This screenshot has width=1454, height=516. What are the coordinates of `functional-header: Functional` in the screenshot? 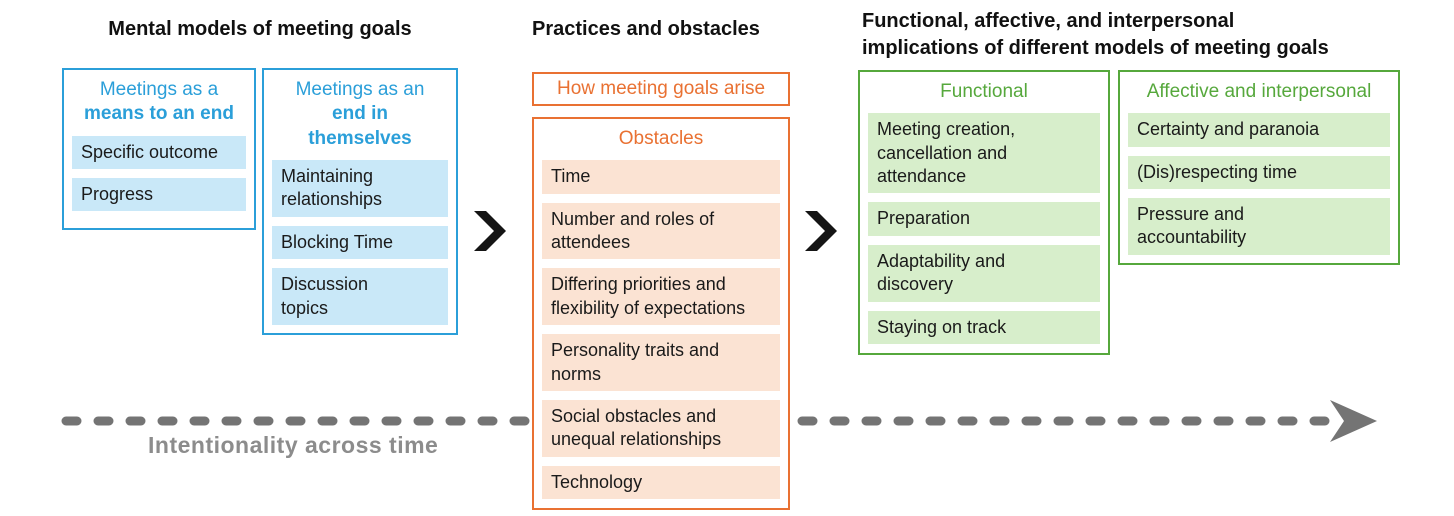 It's located at (984, 91).